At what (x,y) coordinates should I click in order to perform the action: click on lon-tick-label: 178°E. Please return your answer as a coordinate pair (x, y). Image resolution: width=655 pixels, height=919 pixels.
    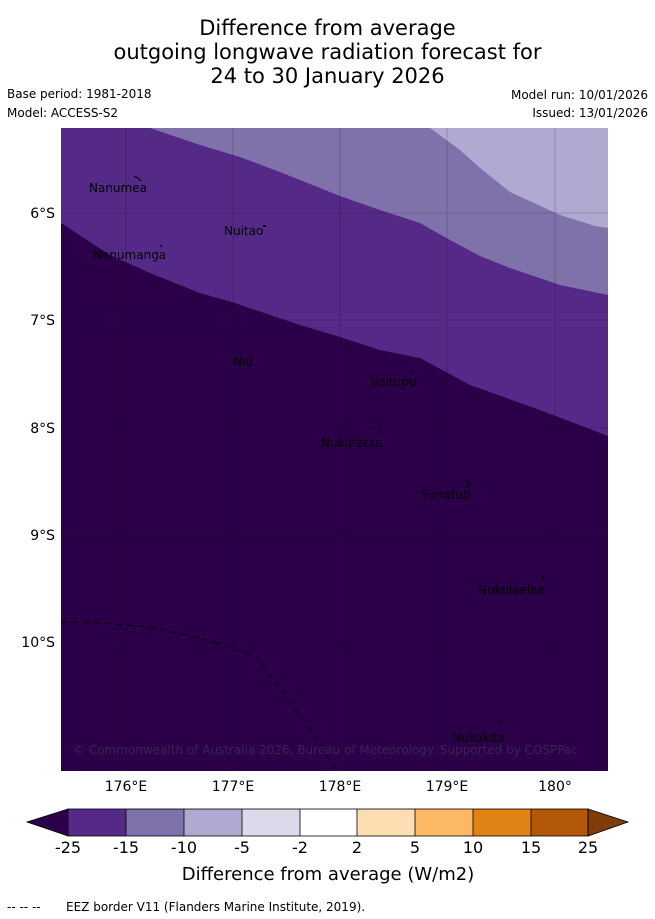
    Looking at the image, I should click on (340, 787).